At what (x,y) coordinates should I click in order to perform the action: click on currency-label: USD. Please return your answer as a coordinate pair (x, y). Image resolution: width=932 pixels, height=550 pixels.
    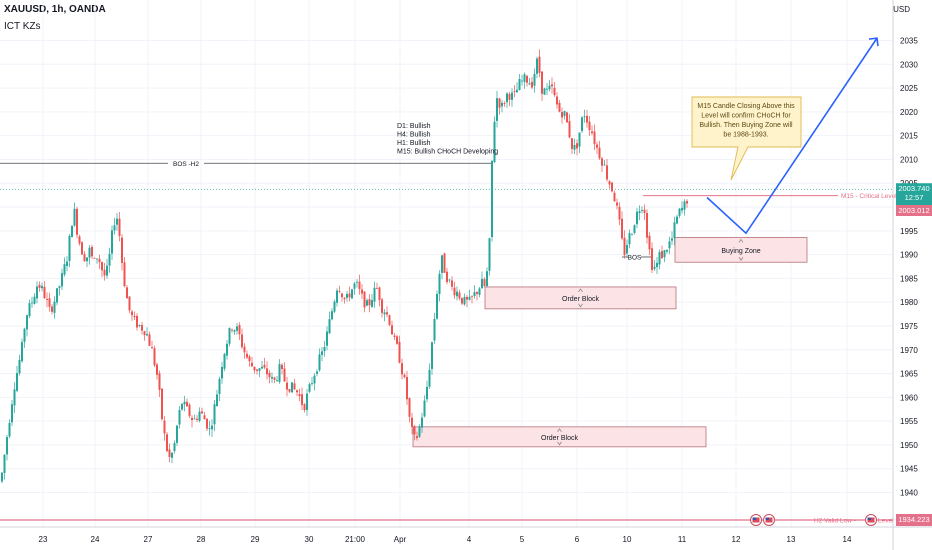
    Looking at the image, I should click on (901, 9).